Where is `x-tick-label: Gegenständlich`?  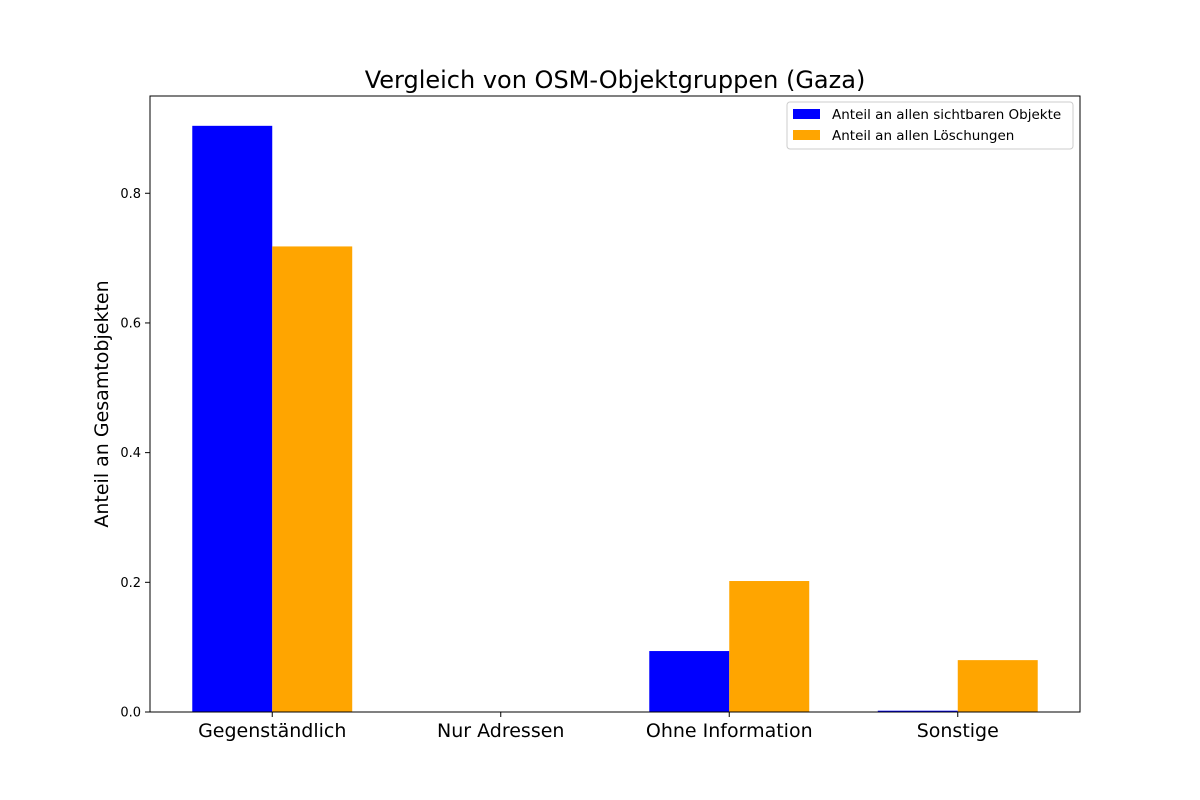
x-tick-label: Gegenständlich is located at coordinates (272, 731).